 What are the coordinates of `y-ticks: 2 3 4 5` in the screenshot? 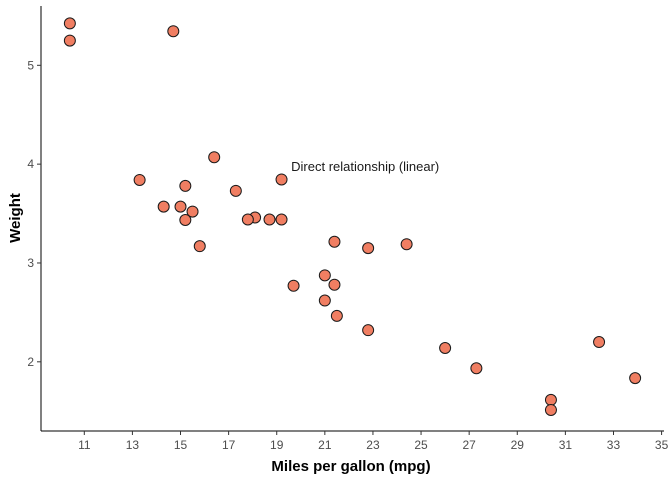 It's located at (34, 213).